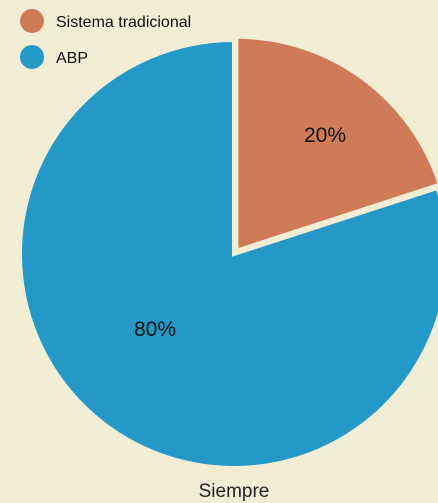 This screenshot has width=438, height=503. Describe the element at coordinates (325, 135) in the screenshot. I see `slice-label-sistema-tradicional: 20%` at that location.